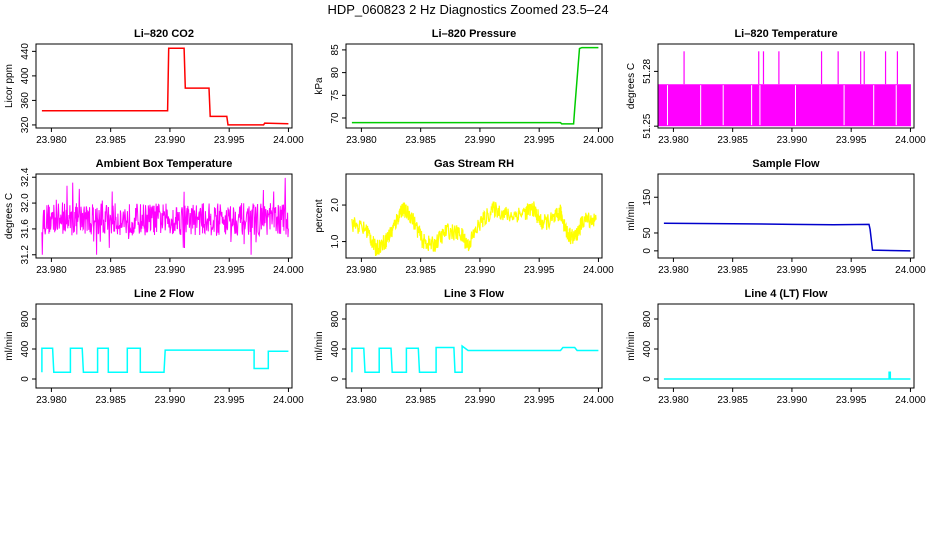 The width and height of the screenshot is (936, 540). I want to click on y-tick-label: 32.4, so click(25, 177).